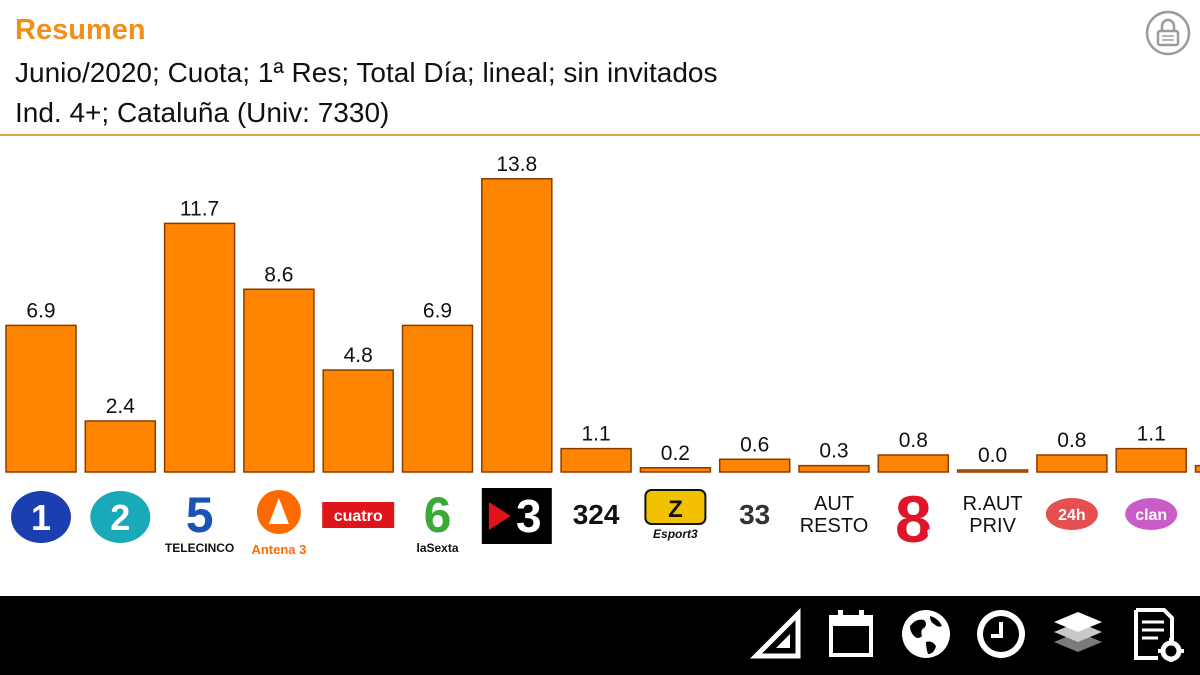 This screenshot has height=675, width=1200. Describe the element at coordinates (675, 453) in the screenshot. I see `data-label-8: 0.2` at that location.